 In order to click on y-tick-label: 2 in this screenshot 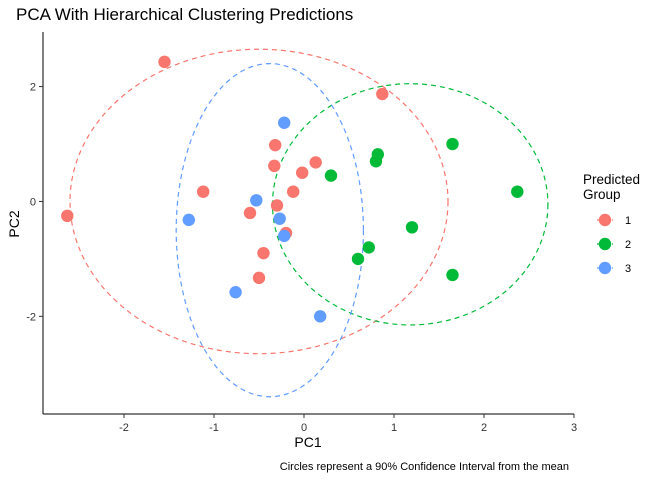, I will do `click(33, 88)`.